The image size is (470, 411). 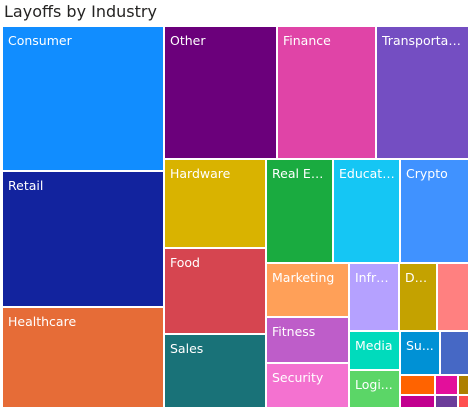 What do you see at coordinates (307, 385) in the screenshot?
I see `treemap-tile: Security` at bounding box center [307, 385].